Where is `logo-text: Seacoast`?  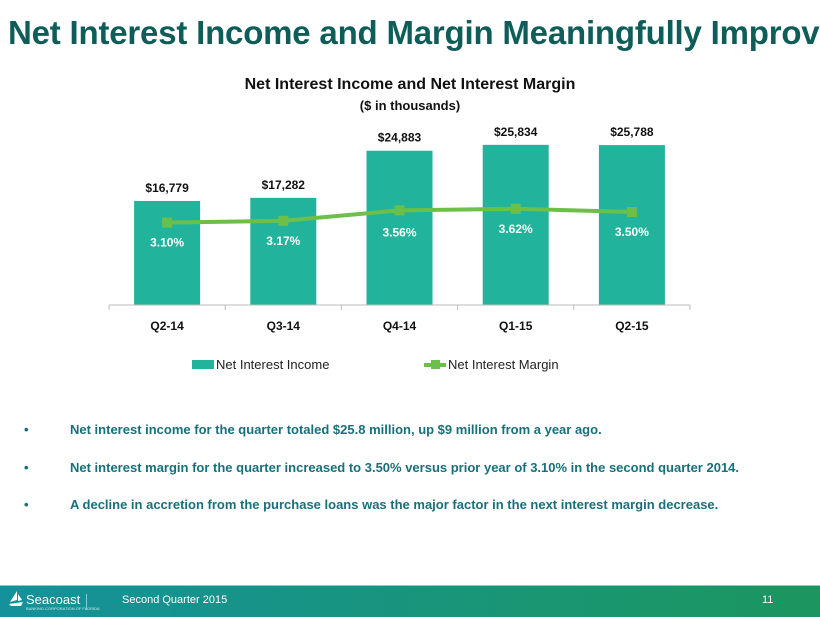
logo-text: Seacoast is located at coordinates (53, 599).